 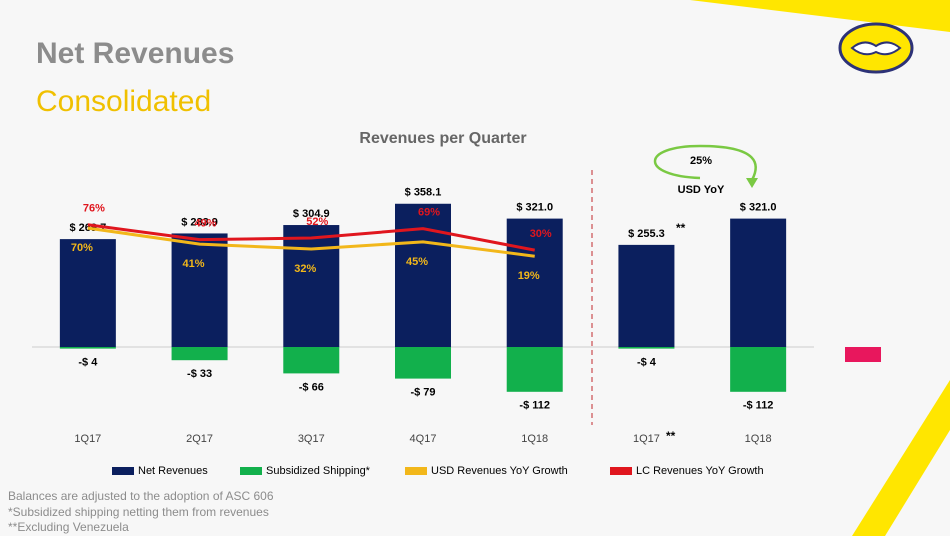 What do you see at coordinates (88, 228) in the screenshot?
I see `data-label: $ 269.7` at bounding box center [88, 228].